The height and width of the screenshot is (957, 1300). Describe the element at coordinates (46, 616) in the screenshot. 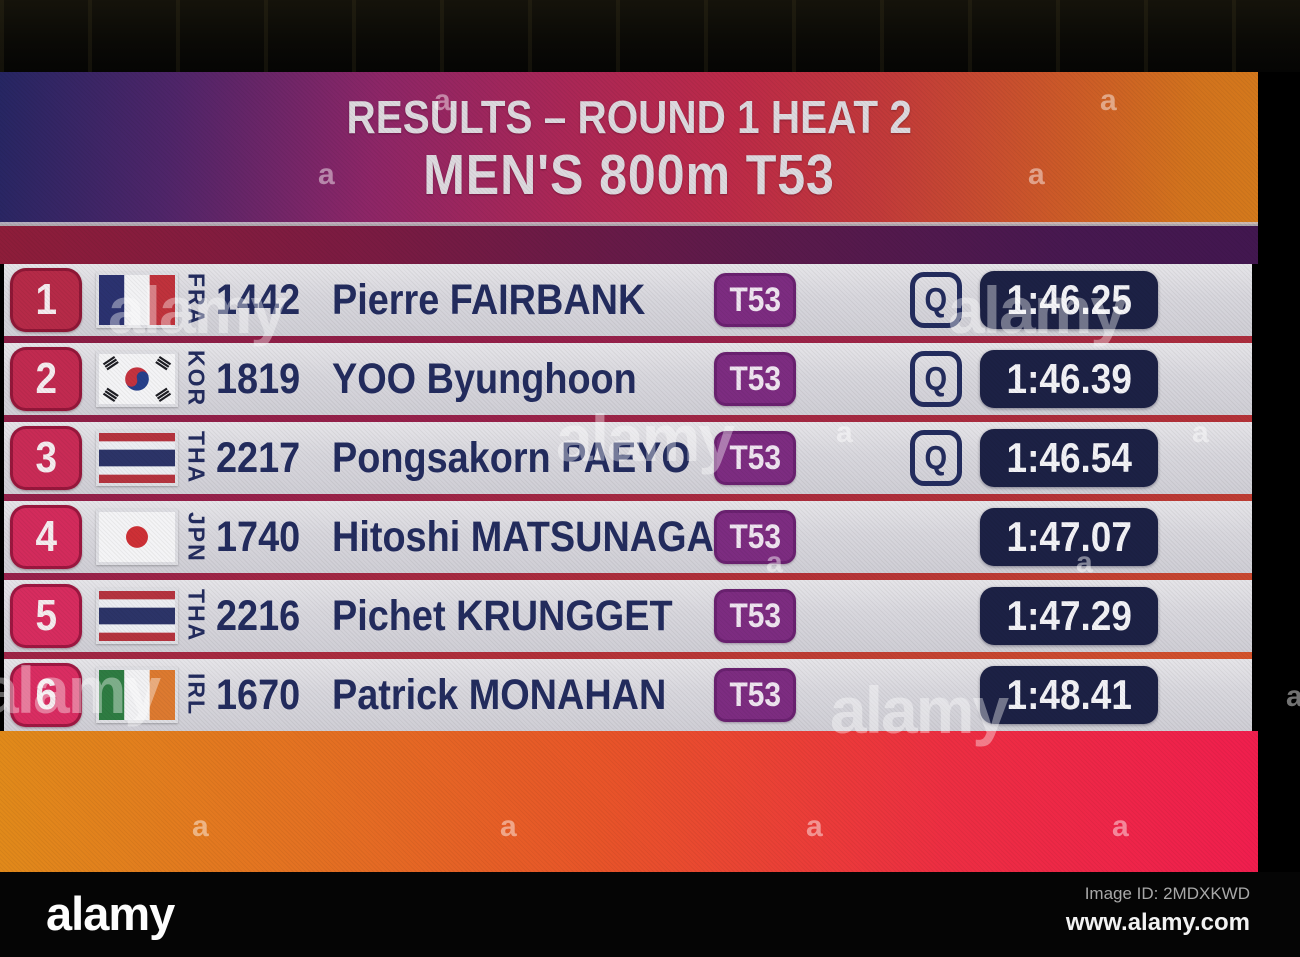

I see `rank-badge: 5` at that location.